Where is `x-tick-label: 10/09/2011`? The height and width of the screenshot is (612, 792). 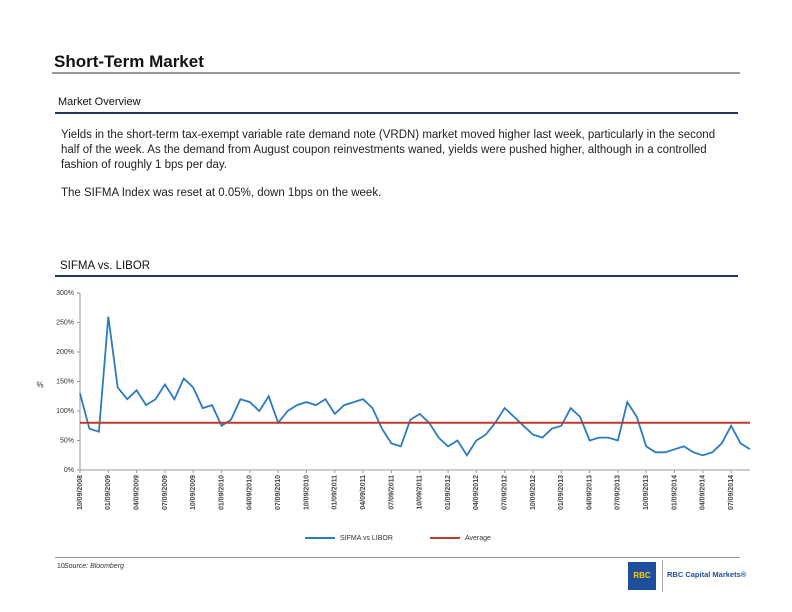 x-tick-label: 10/09/2011 is located at coordinates (420, 492).